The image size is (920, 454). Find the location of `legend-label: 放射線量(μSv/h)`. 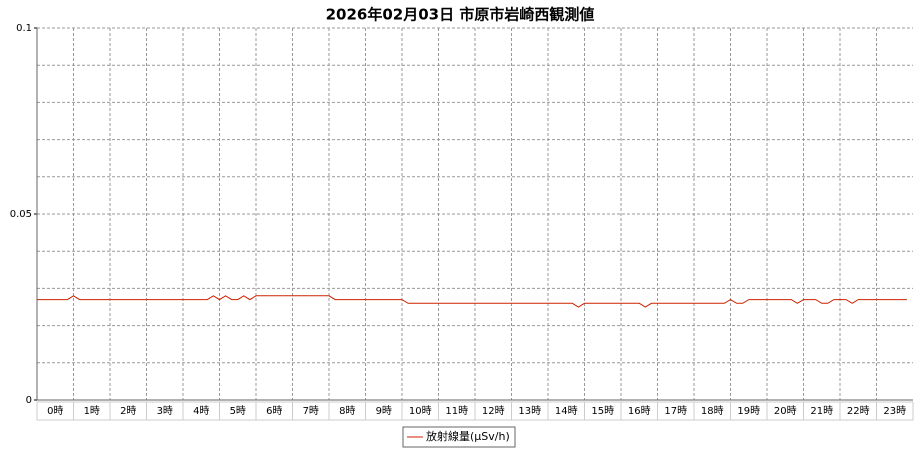

legend-label: 放射線量(μSv/h) is located at coordinates (468, 436).